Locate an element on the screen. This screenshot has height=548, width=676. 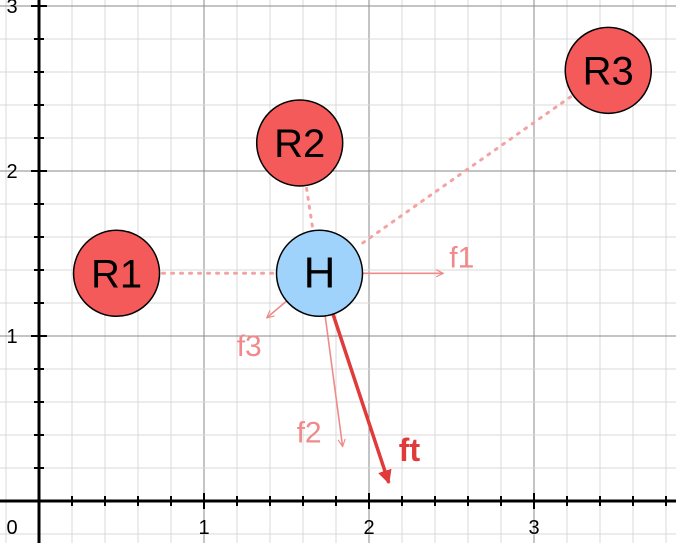
force-label-f3: f3 is located at coordinates (249, 346).